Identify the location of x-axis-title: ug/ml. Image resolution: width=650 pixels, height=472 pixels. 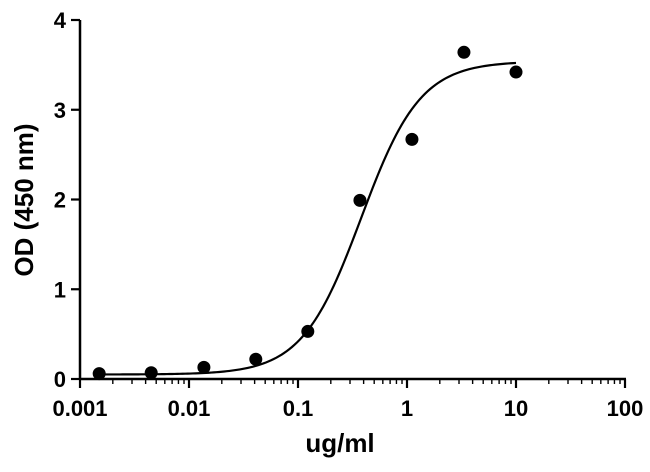
(339, 443).